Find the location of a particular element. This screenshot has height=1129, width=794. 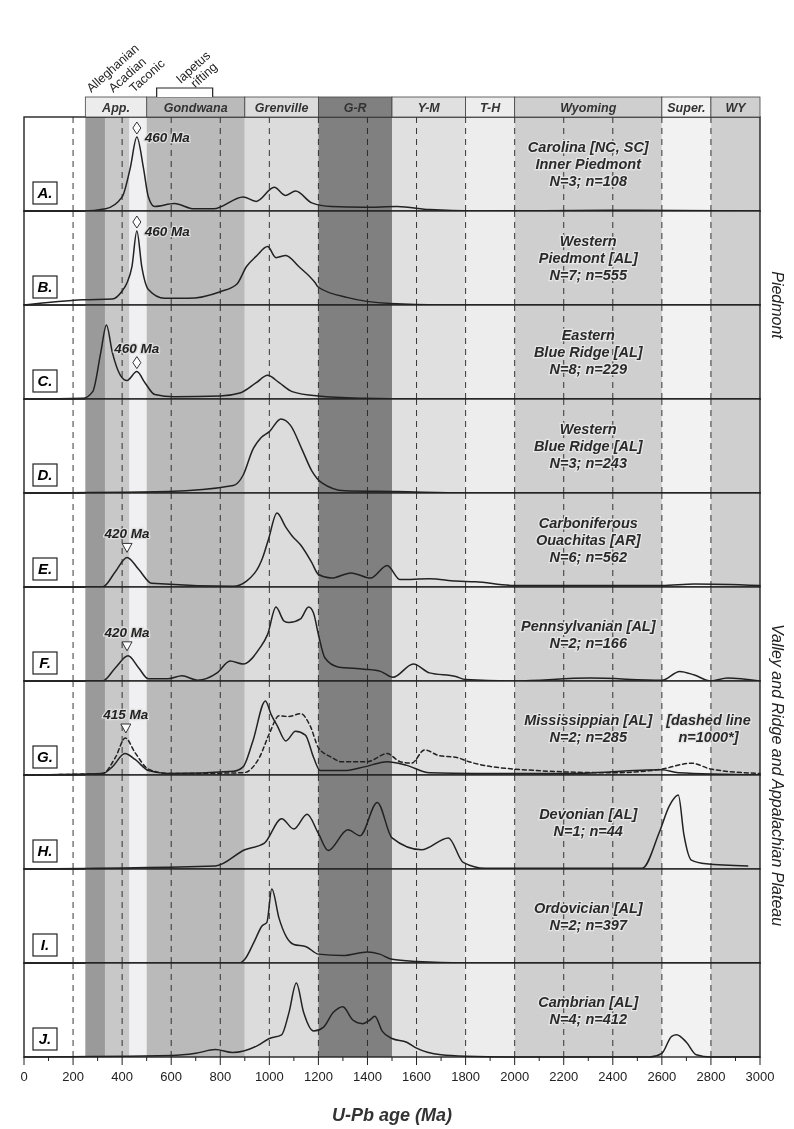

x-tick-label: 2000 is located at coordinates (515, 1076).